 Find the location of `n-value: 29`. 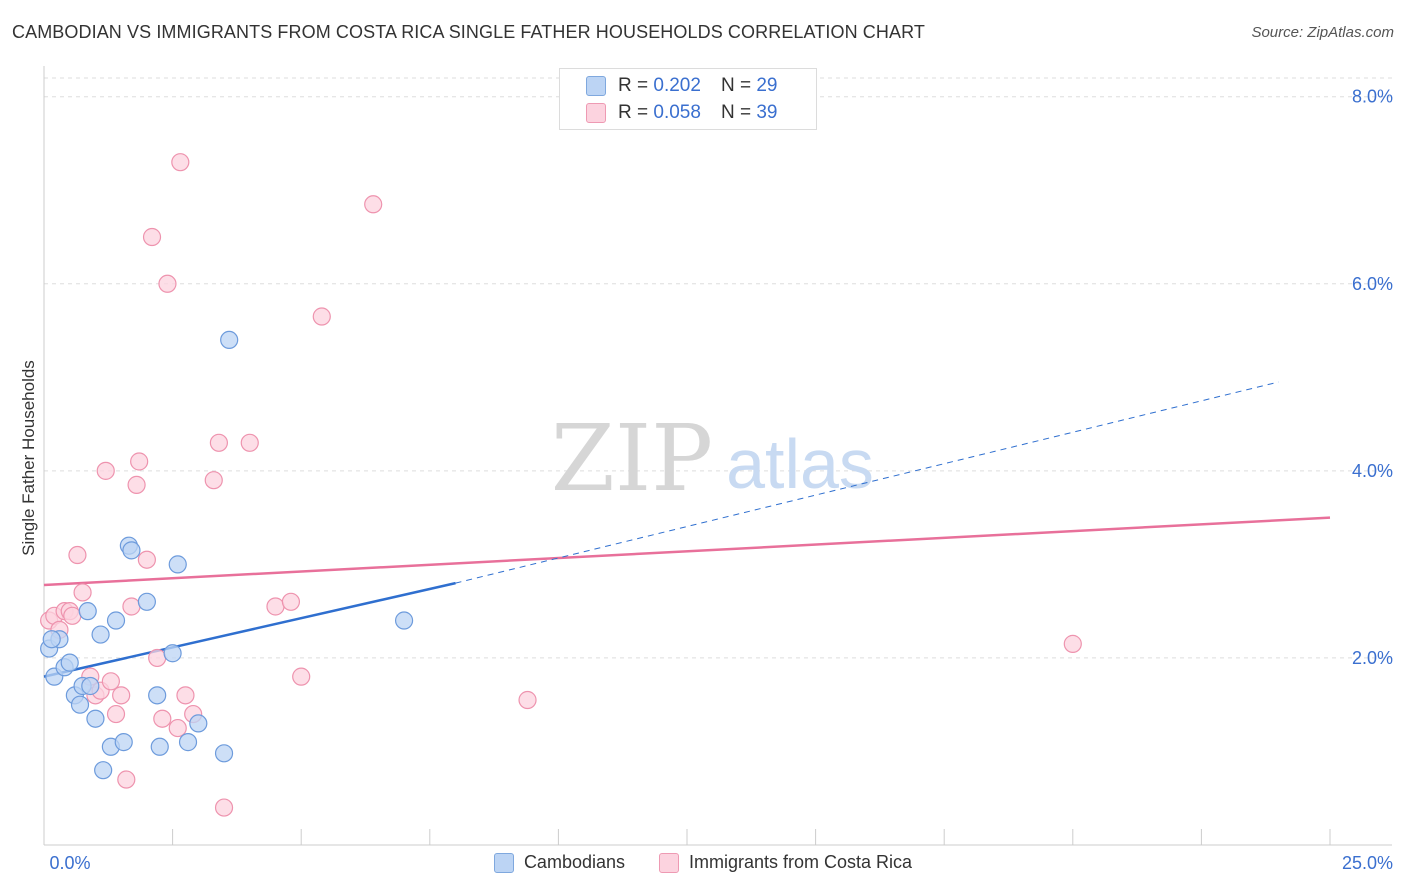

n-value: 29 is located at coordinates (767, 85).